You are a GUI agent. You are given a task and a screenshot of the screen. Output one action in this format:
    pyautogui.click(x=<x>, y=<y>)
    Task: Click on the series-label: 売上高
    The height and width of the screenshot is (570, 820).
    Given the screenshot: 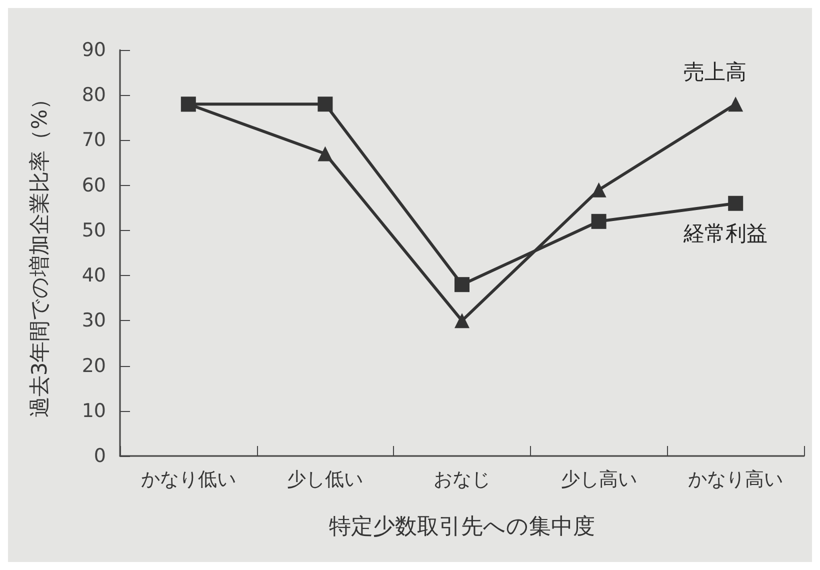 What is the action you would take?
    pyautogui.click(x=715, y=72)
    